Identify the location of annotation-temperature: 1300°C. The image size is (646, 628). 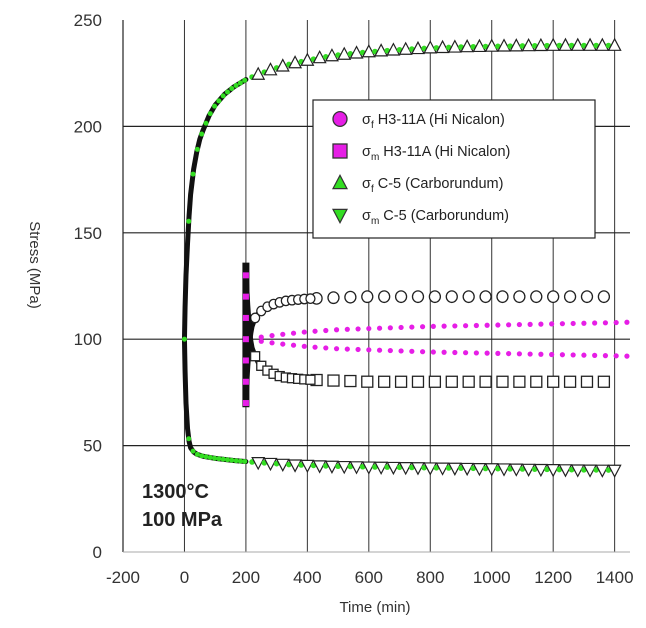
(175, 492).